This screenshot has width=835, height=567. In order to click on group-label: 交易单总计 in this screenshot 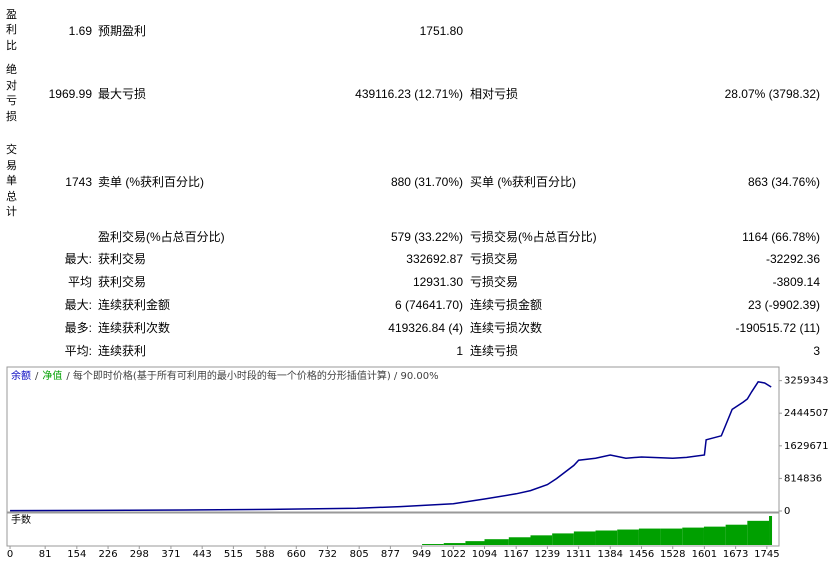, I will do `click(11, 181)`.